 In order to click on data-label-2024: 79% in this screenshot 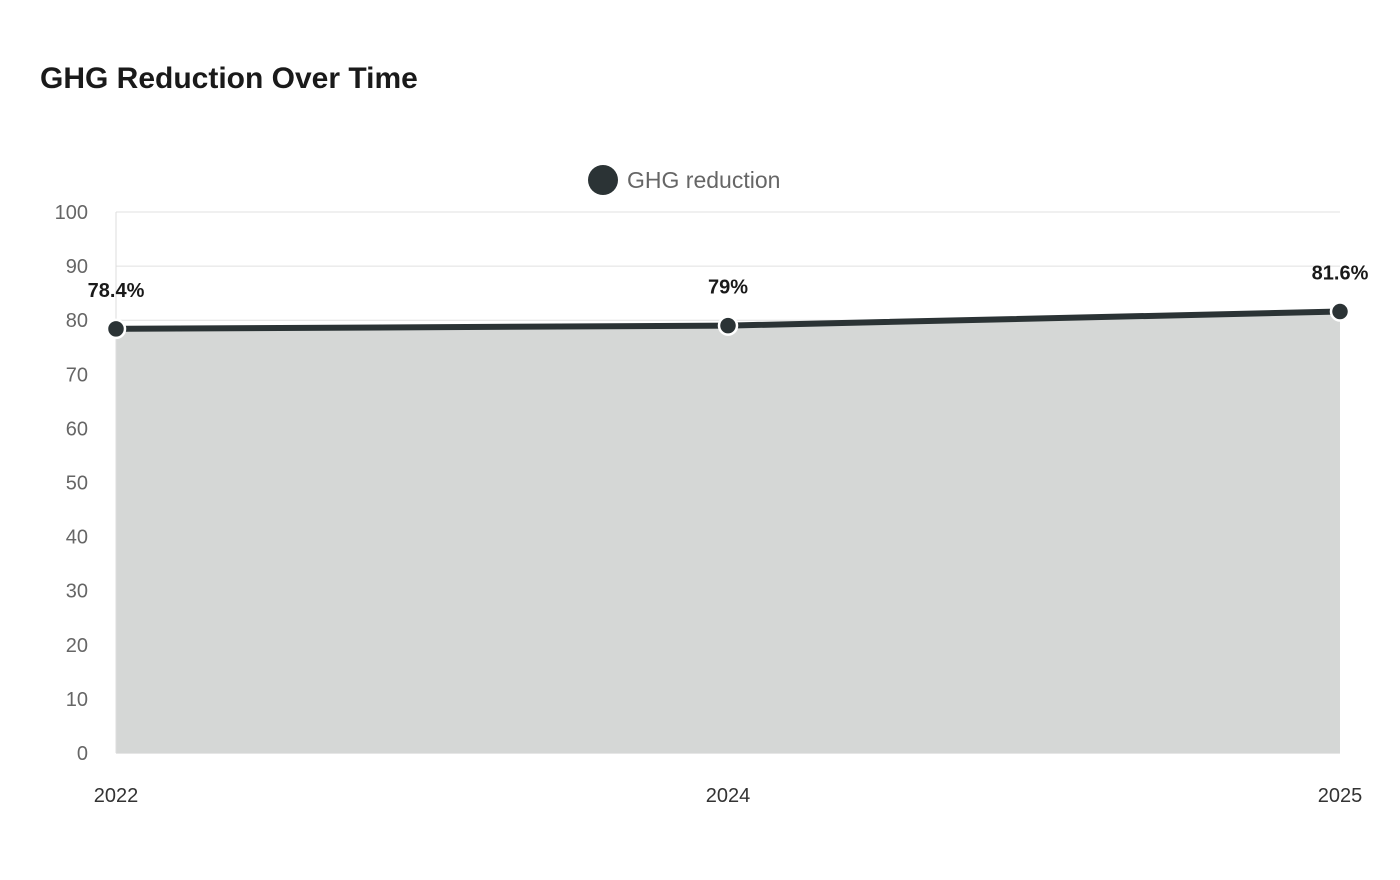, I will do `click(728, 288)`.